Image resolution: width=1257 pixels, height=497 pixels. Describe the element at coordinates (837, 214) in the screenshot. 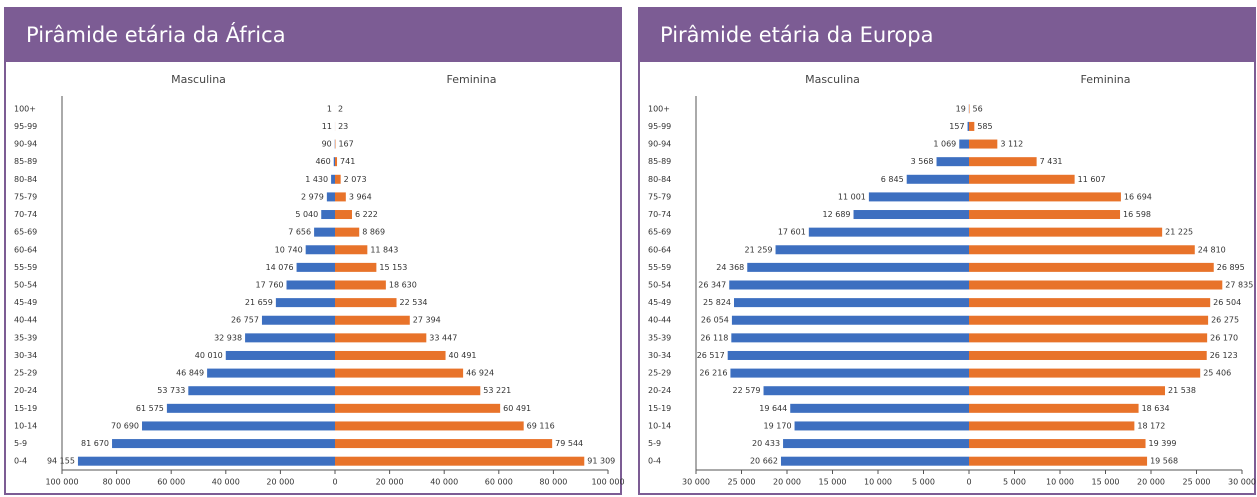

I see `value-label: 12 689` at that location.